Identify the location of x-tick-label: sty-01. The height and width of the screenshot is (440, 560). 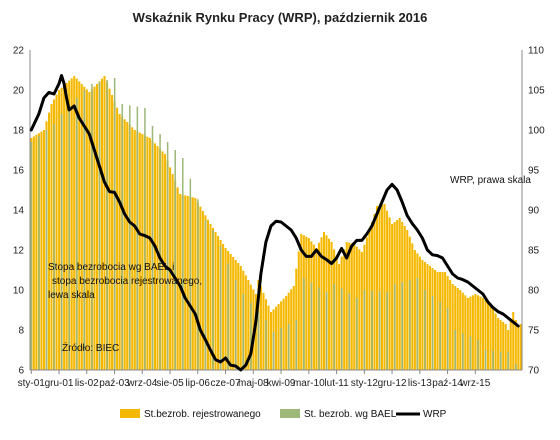
(32, 383).